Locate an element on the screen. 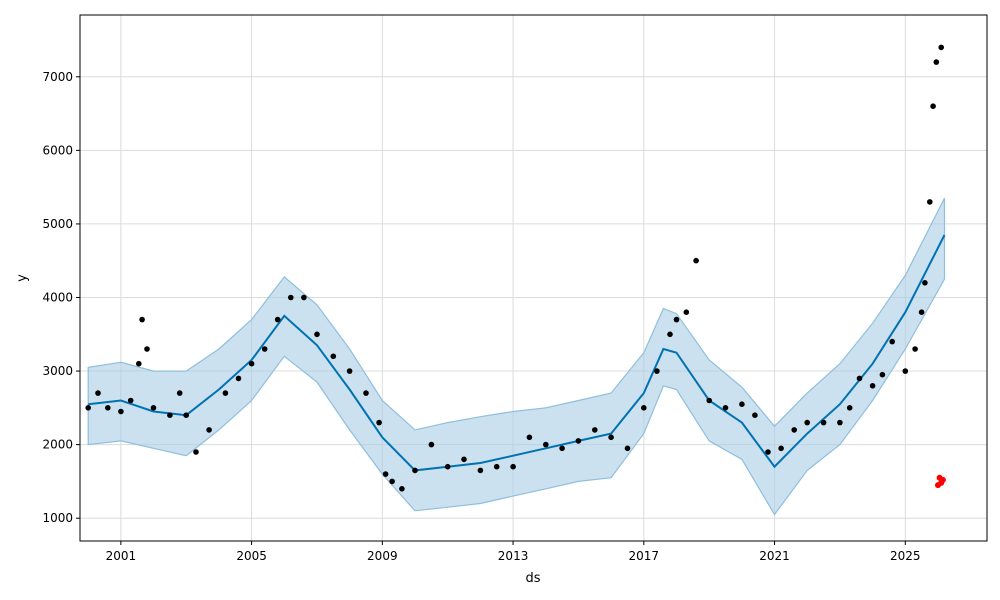 The width and height of the screenshot is (1000, 600). y-tick-label: 7000 is located at coordinates (57, 77).